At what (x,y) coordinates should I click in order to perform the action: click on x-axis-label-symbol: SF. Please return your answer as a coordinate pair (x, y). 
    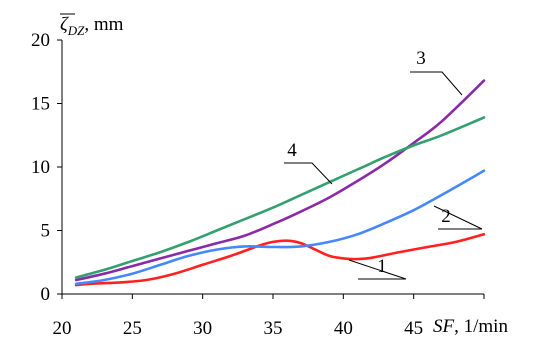
    Looking at the image, I should click on (444, 326).